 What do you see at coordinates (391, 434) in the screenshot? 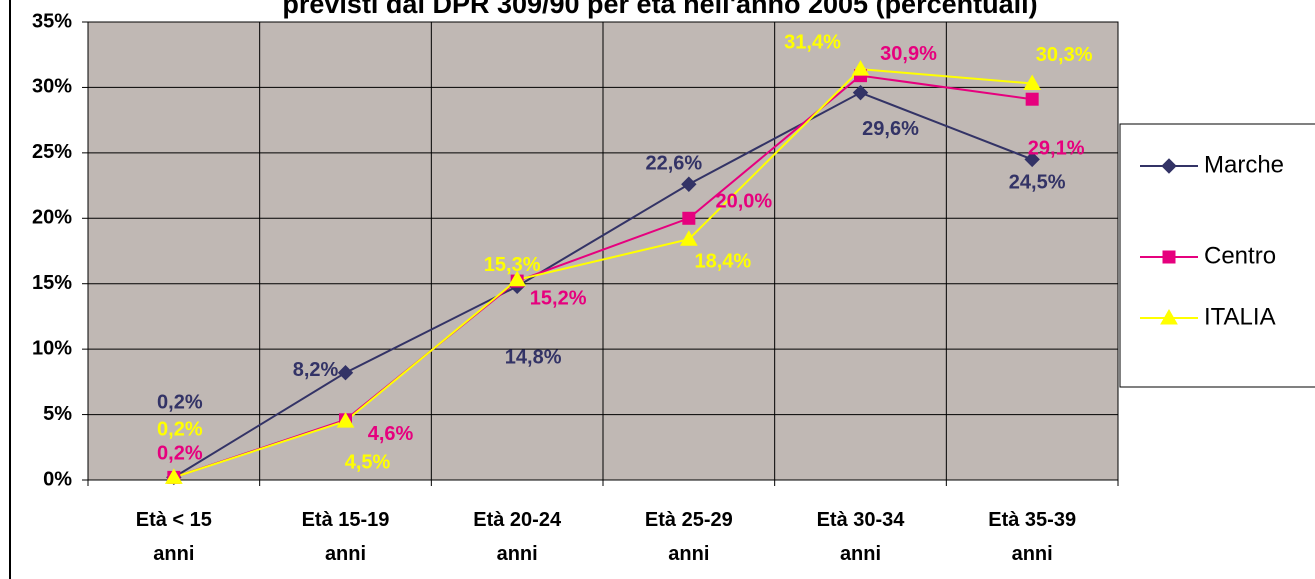
I see `data-label: 4,6%` at bounding box center [391, 434].